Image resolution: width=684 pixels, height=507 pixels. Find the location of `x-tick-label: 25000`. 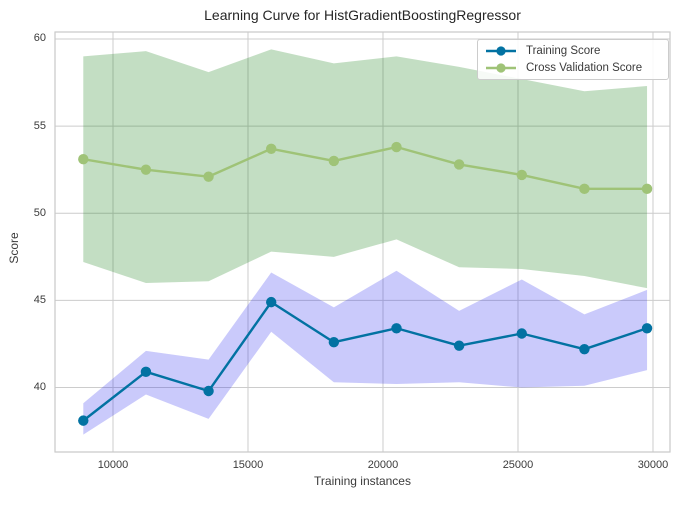

x-tick-label: 25000 is located at coordinates (518, 465).